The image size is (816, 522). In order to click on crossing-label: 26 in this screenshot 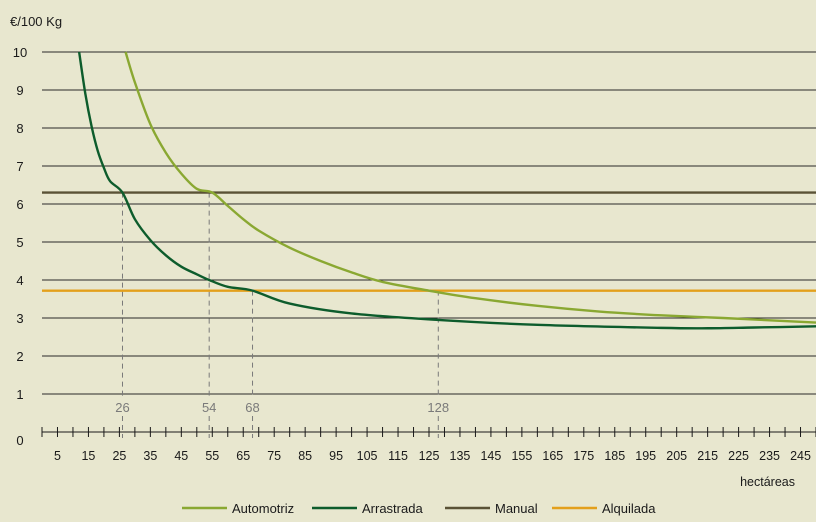, I will do `click(122, 407)`.